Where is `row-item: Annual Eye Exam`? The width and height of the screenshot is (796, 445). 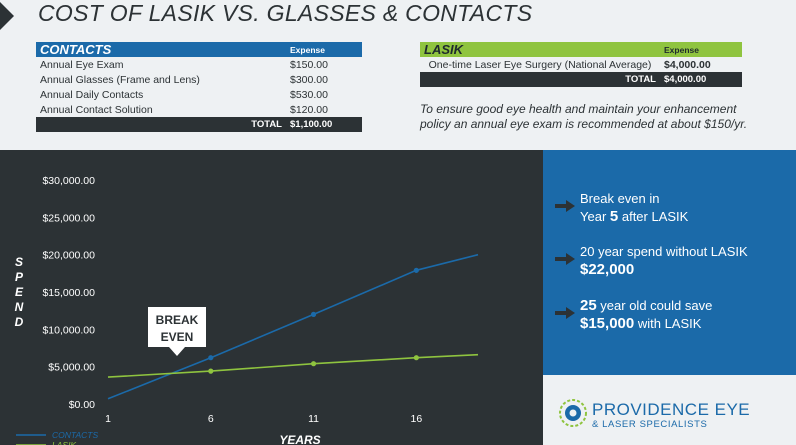 row-item: Annual Eye Exam is located at coordinates (82, 64).